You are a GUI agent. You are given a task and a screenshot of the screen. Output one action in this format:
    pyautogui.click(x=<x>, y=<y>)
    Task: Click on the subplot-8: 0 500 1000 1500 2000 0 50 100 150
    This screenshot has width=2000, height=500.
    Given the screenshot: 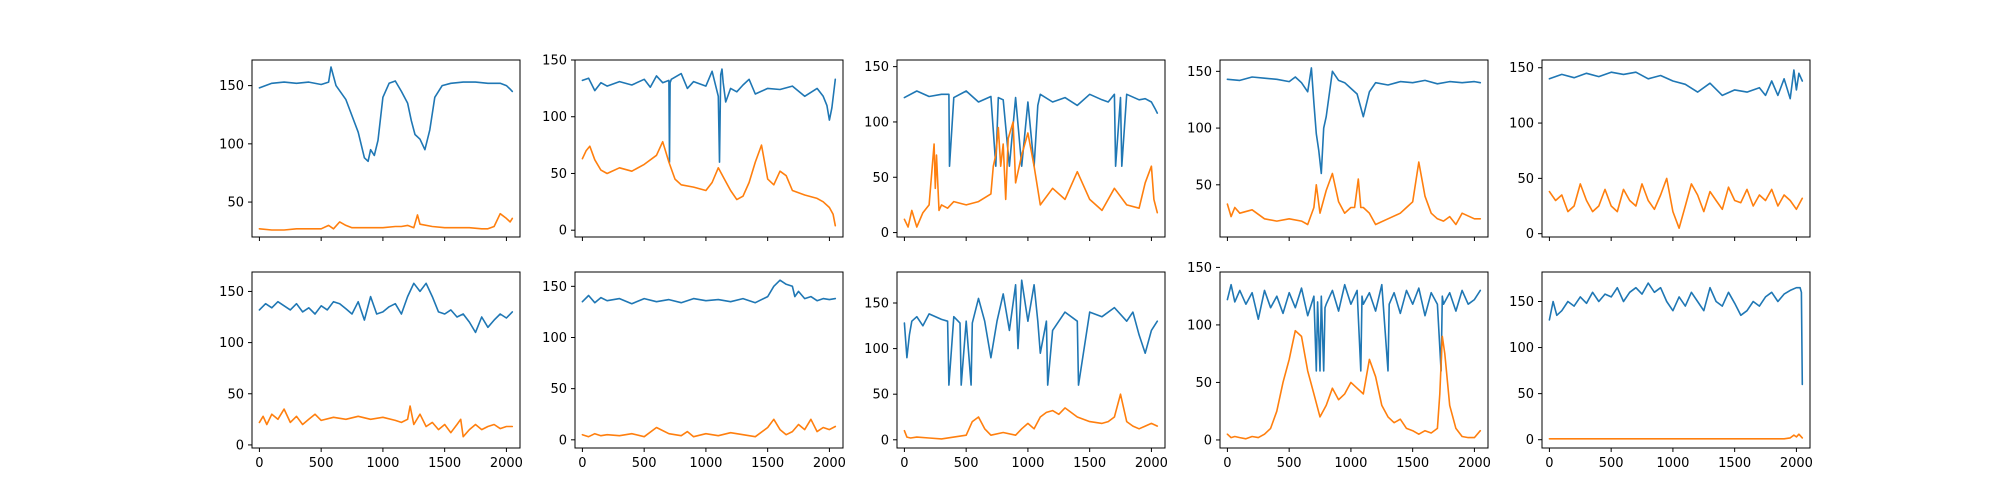 What is the action you would take?
    pyautogui.click(x=1016, y=371)
    